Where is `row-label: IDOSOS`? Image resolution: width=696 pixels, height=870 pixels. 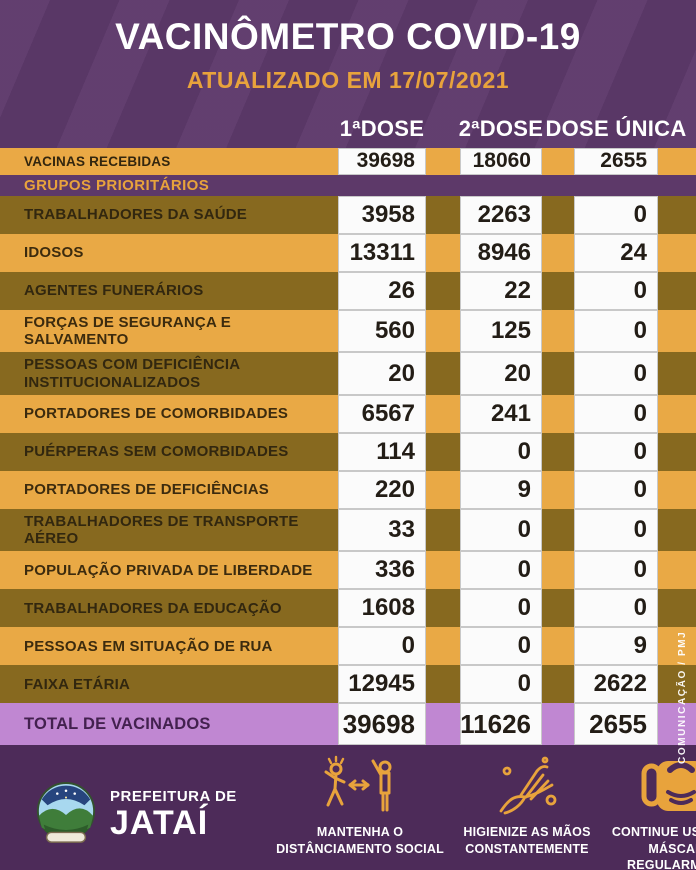
row-label: IDOSOS is located at coordinates (54, 253).